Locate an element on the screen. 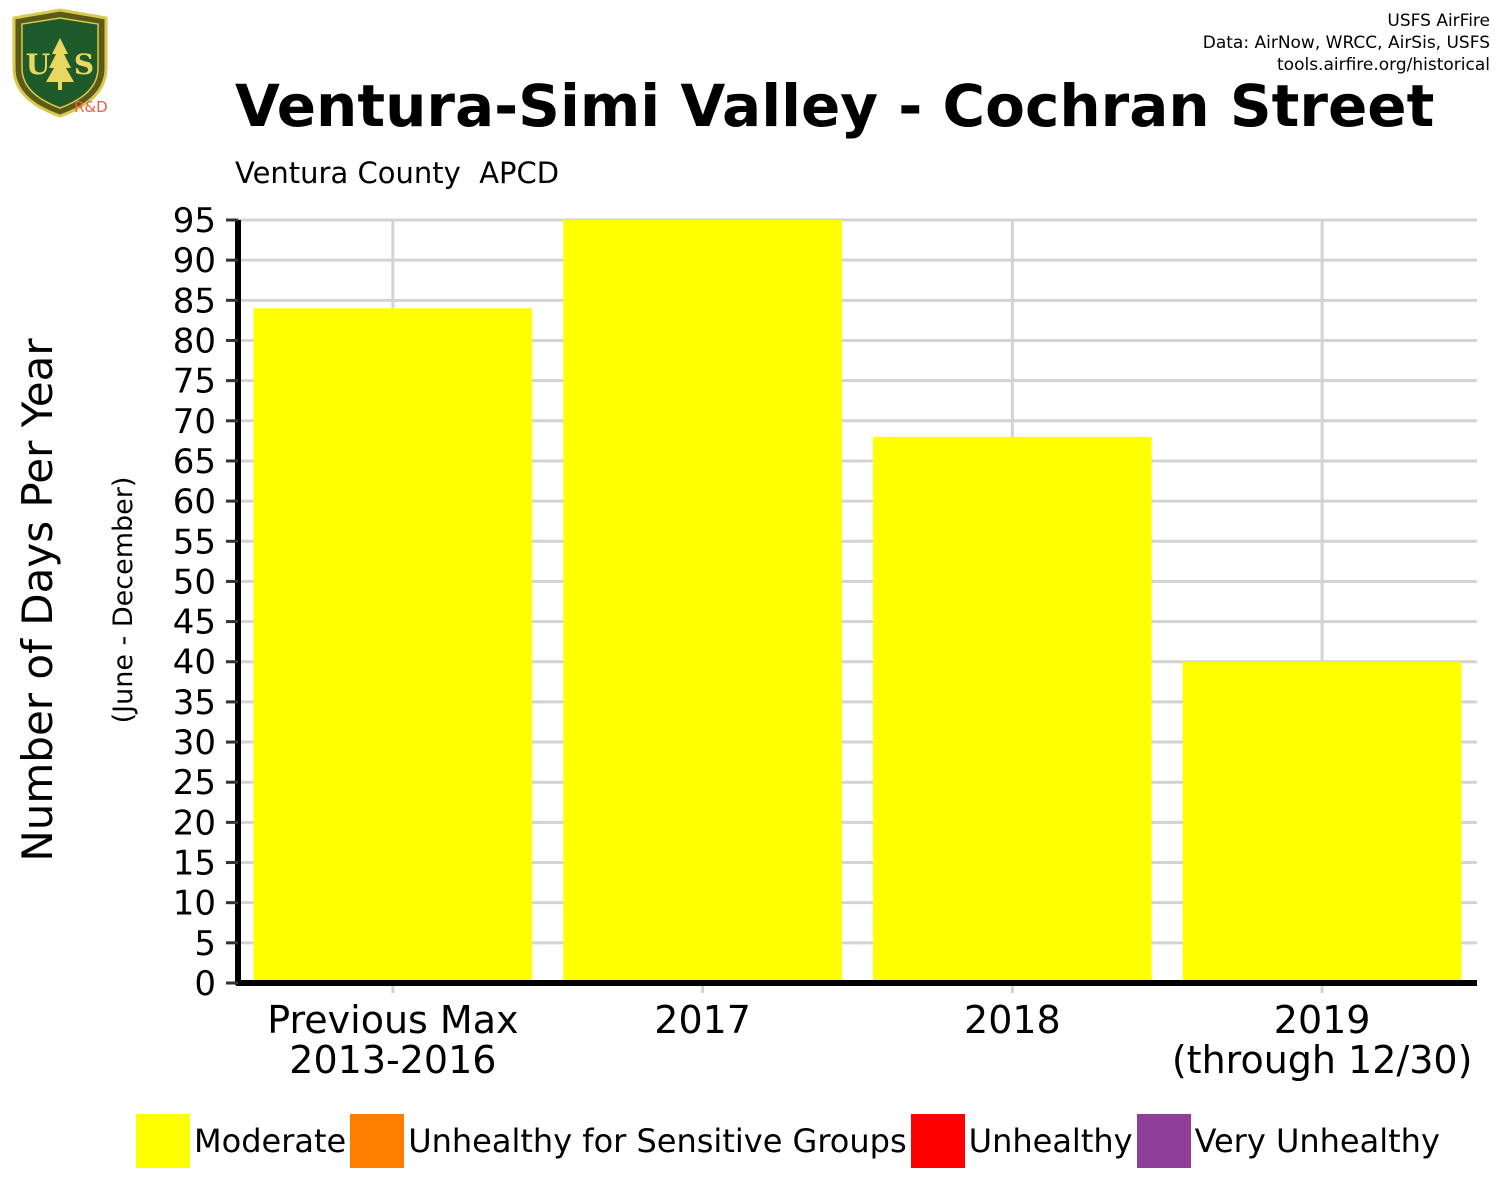  legend-item: Unhealthy is located at coordinates (1021, 1141).